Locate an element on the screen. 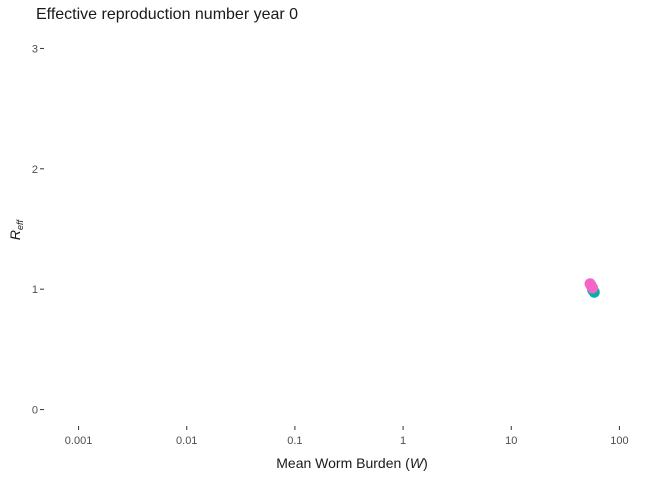  x-axis: 0.001 0.01 0.1 1 10 100 is located at coordinates (347, 436).